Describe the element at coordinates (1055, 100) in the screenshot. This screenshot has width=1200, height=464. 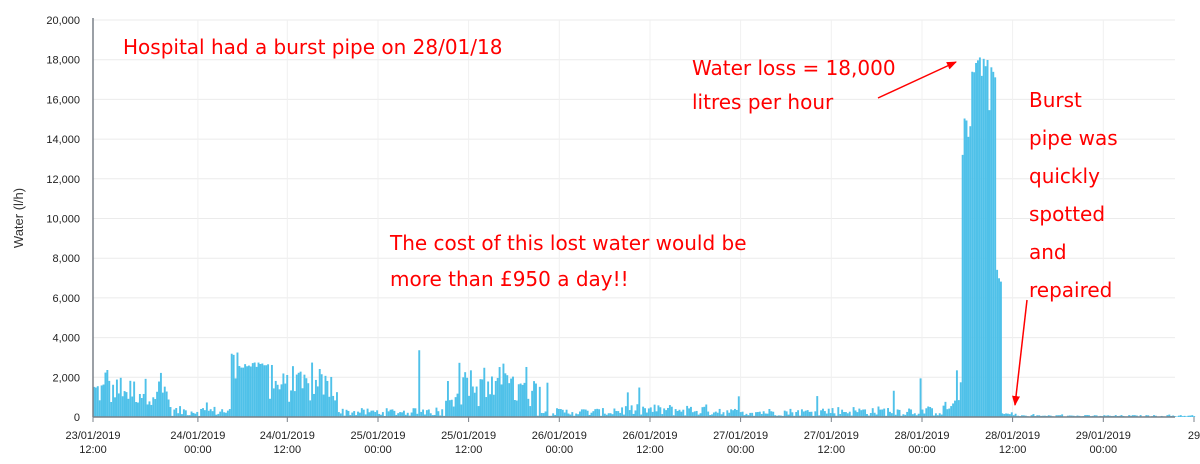
I see `annotation-line: Burst` at that location.